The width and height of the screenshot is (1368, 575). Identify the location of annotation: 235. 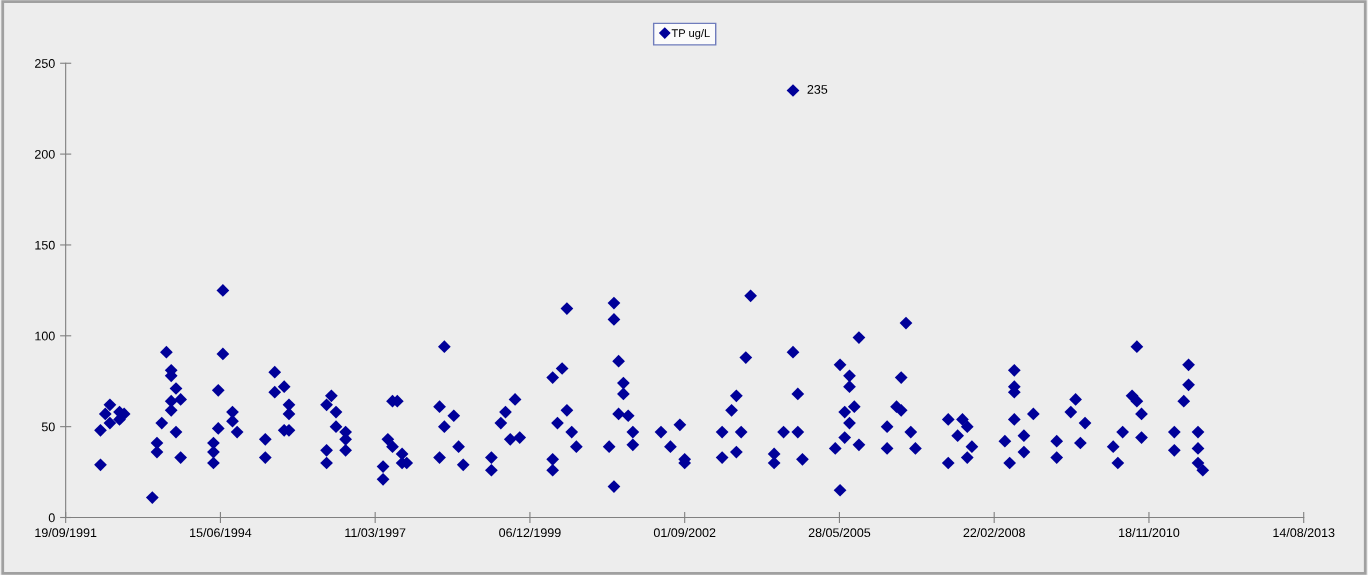
(817, 89).